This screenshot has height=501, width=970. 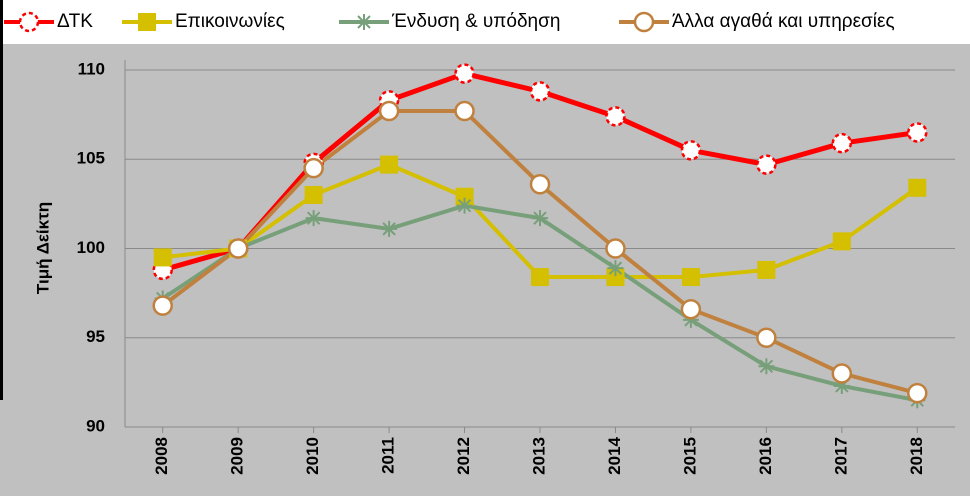 What do you see at coordinates (916, 456) in the screenshot?
I see `x-tick-label: 2018` at bounding box center [916, 456].